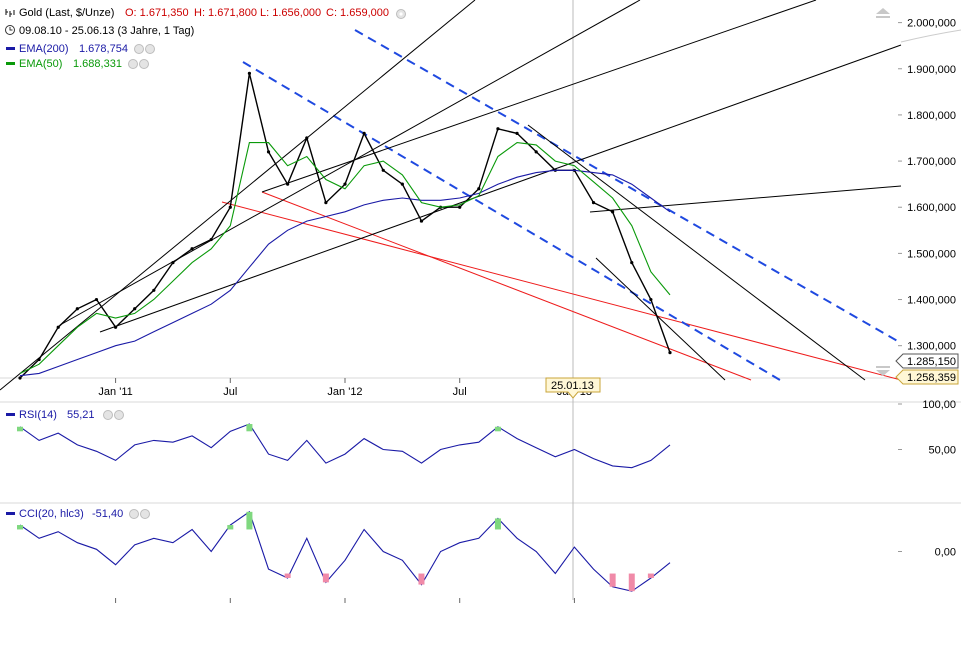 The image size is (961, 653). I want to click on rsi-series: 50,00 100,00, so click(486, 434).